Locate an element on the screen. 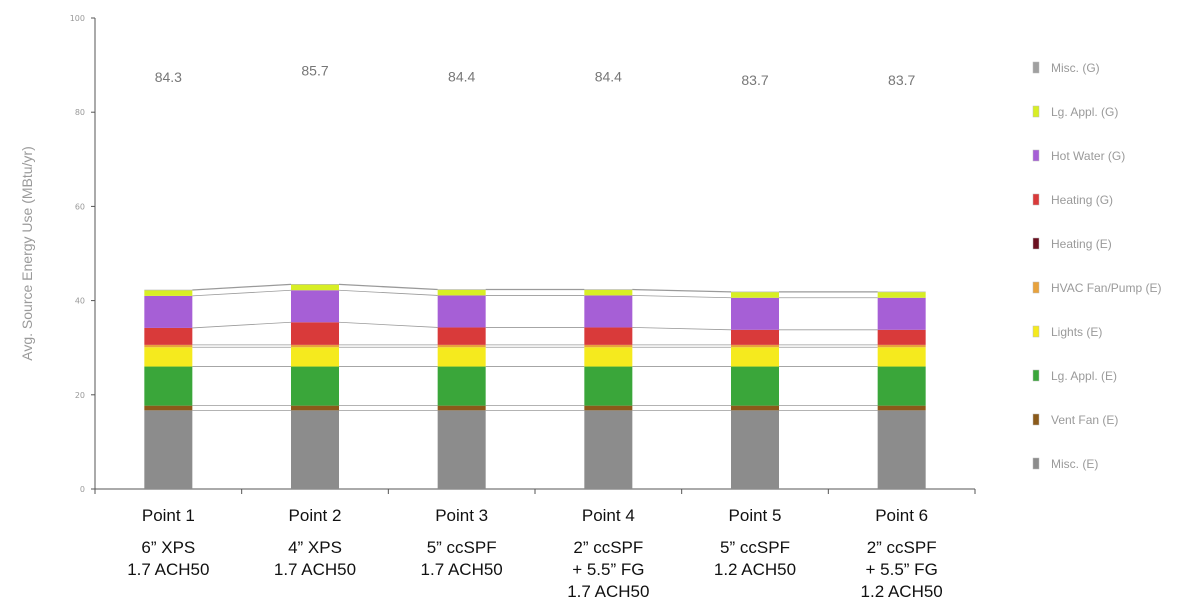 This screenshot has height=606, width=1199. y-tick-label: 60 is located at coordinates (80, 206).